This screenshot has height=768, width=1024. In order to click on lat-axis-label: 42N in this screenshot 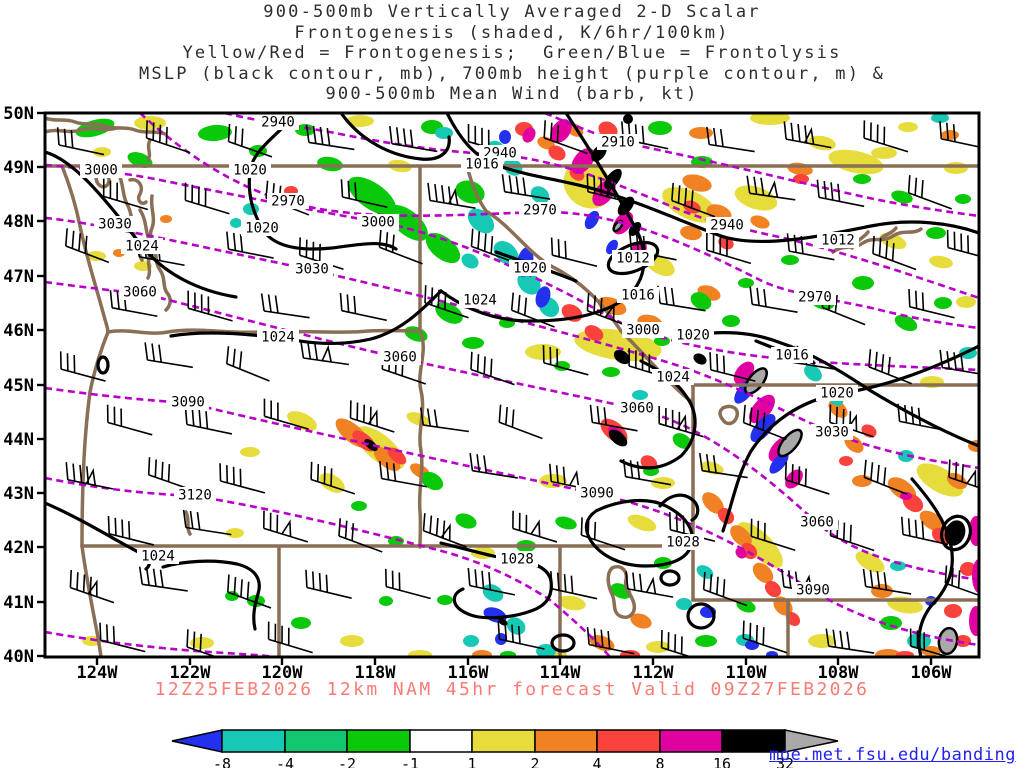, I will do `click(18, 548)`.